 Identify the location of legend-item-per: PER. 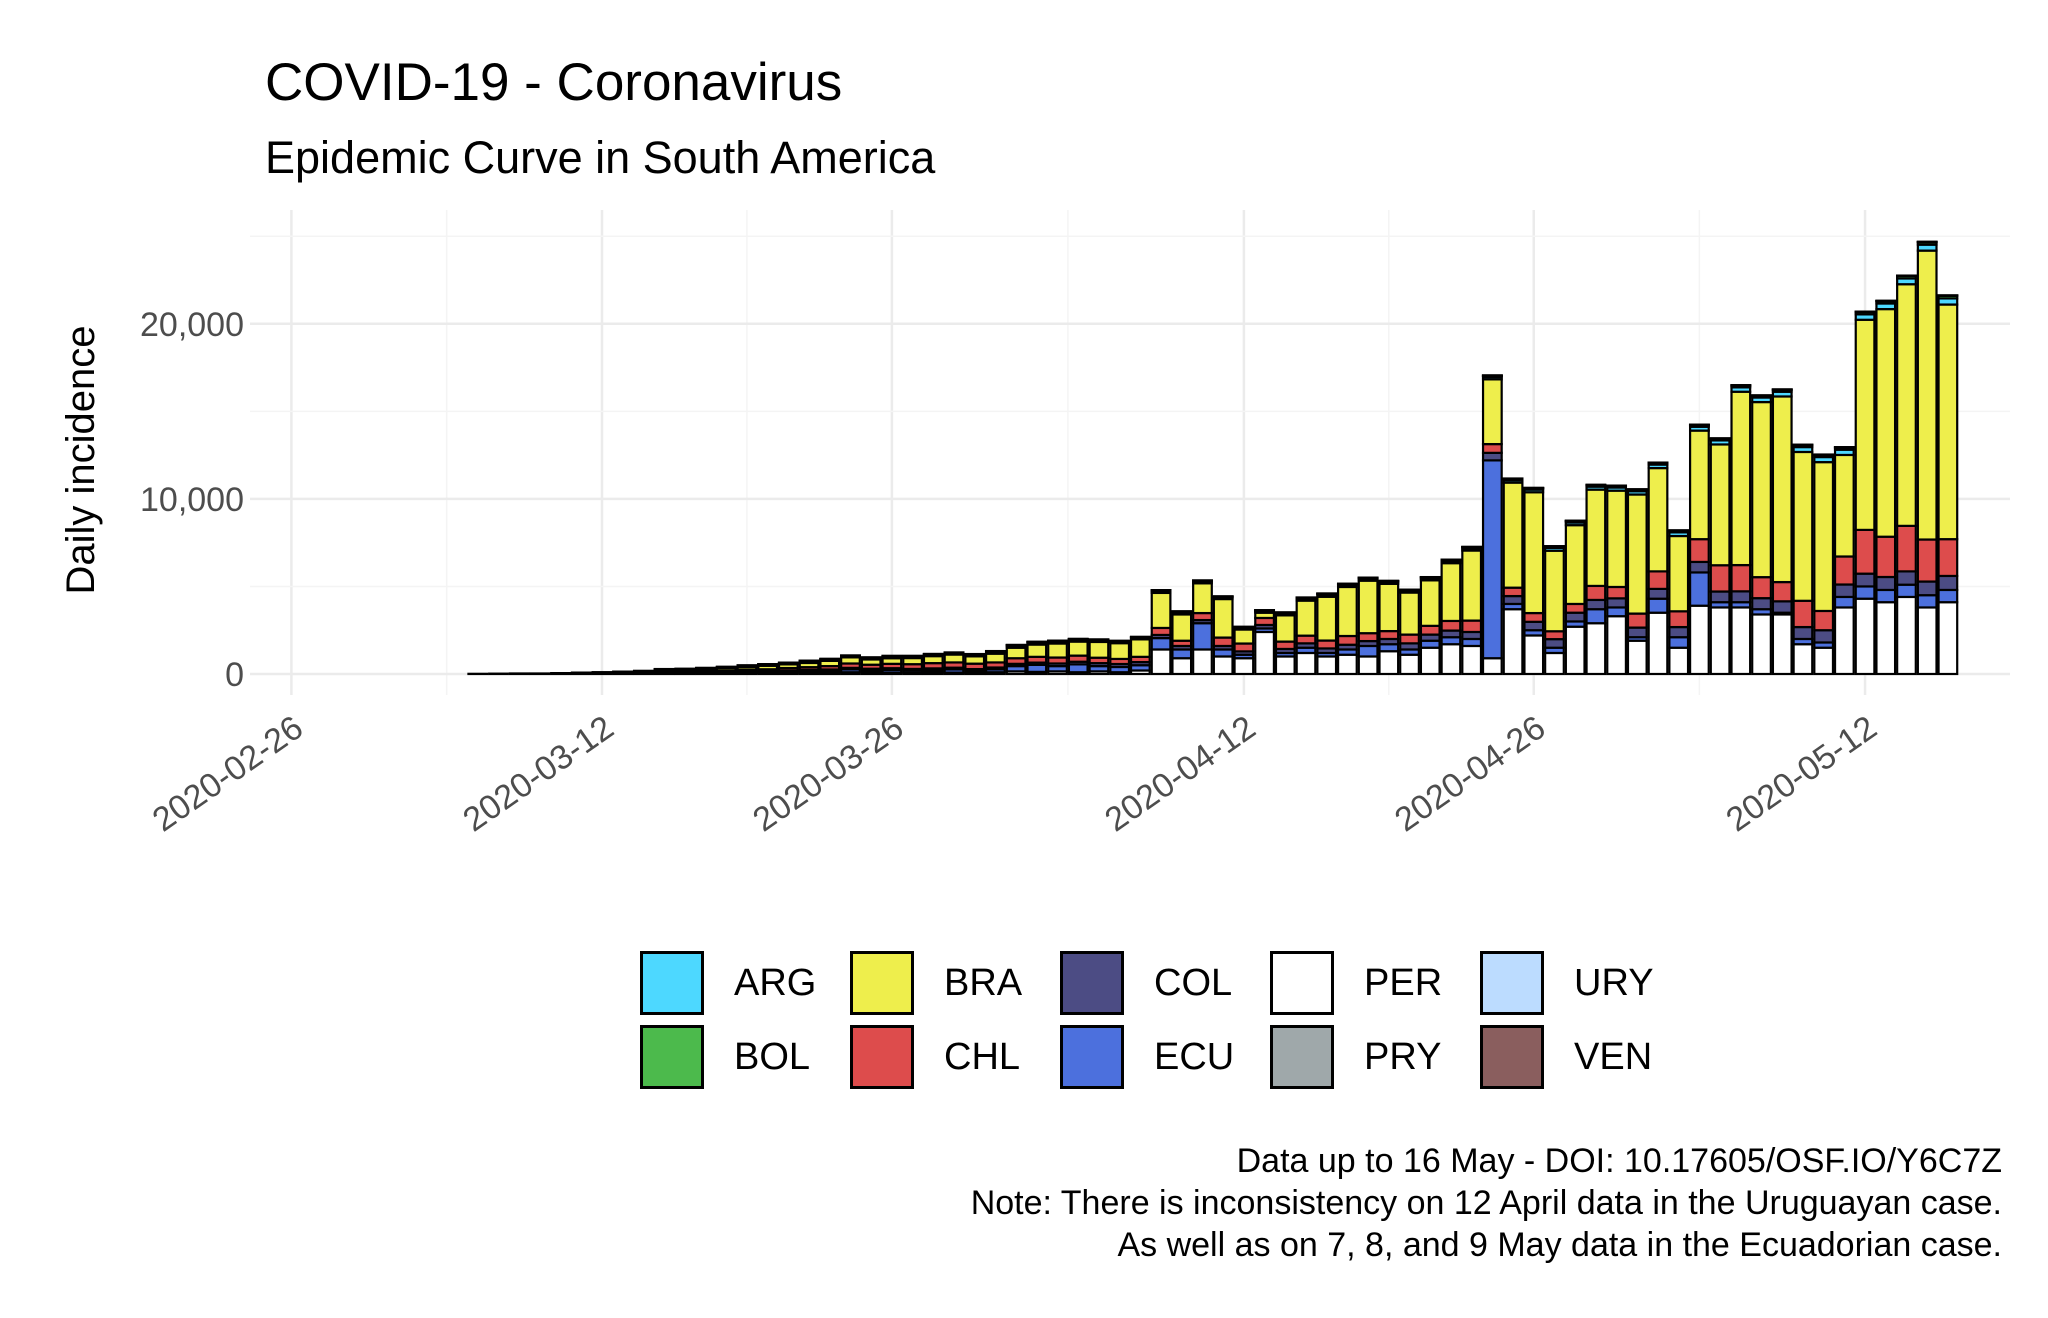
(1356, 983).